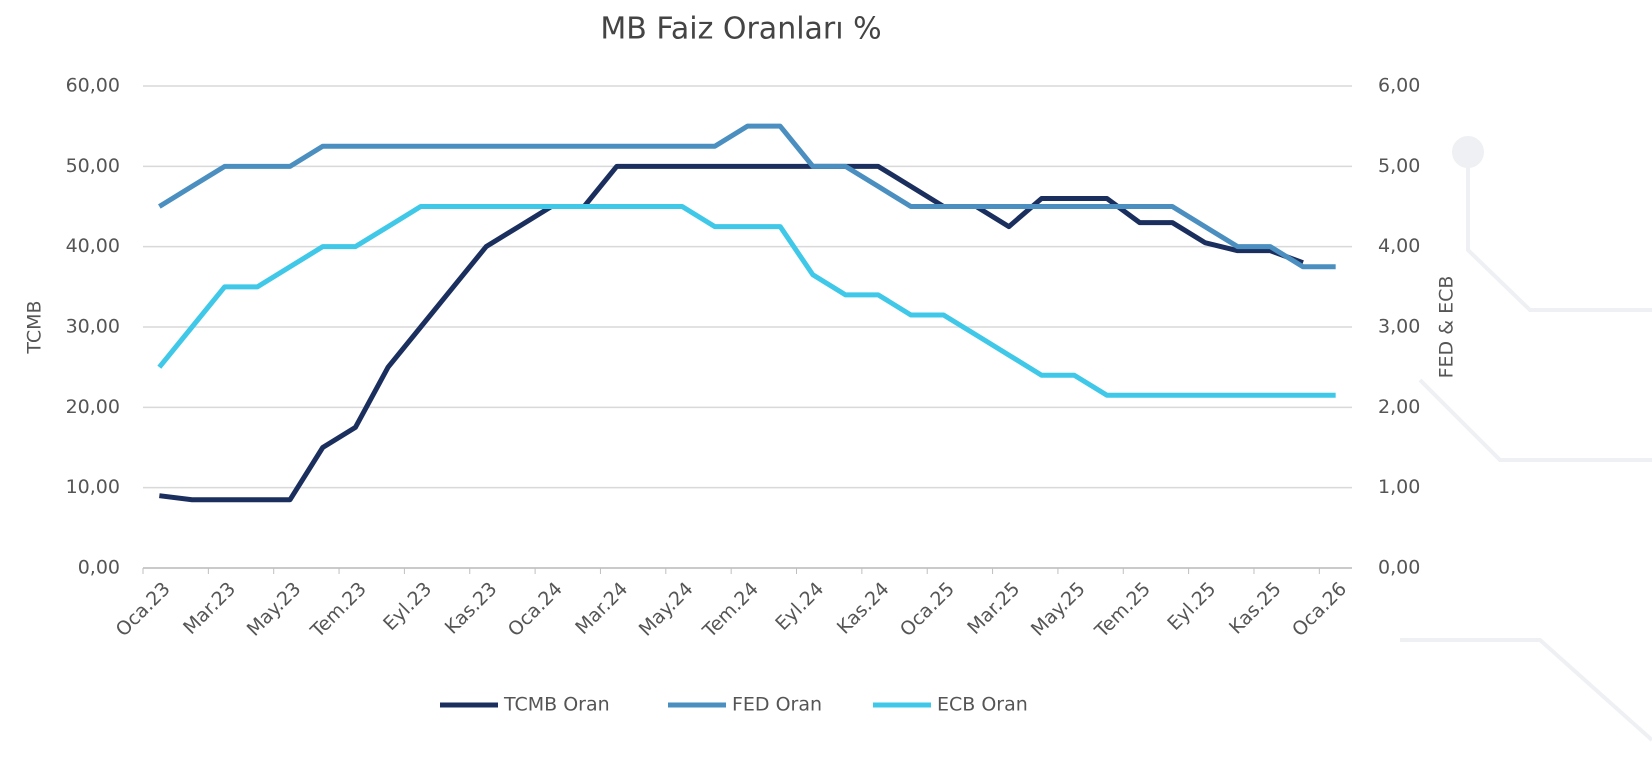  What do you see at coordinates (1399, 327) in the screenshot?
I see `y2-tick-label: 3,00` at bounding box center [1399, 327].